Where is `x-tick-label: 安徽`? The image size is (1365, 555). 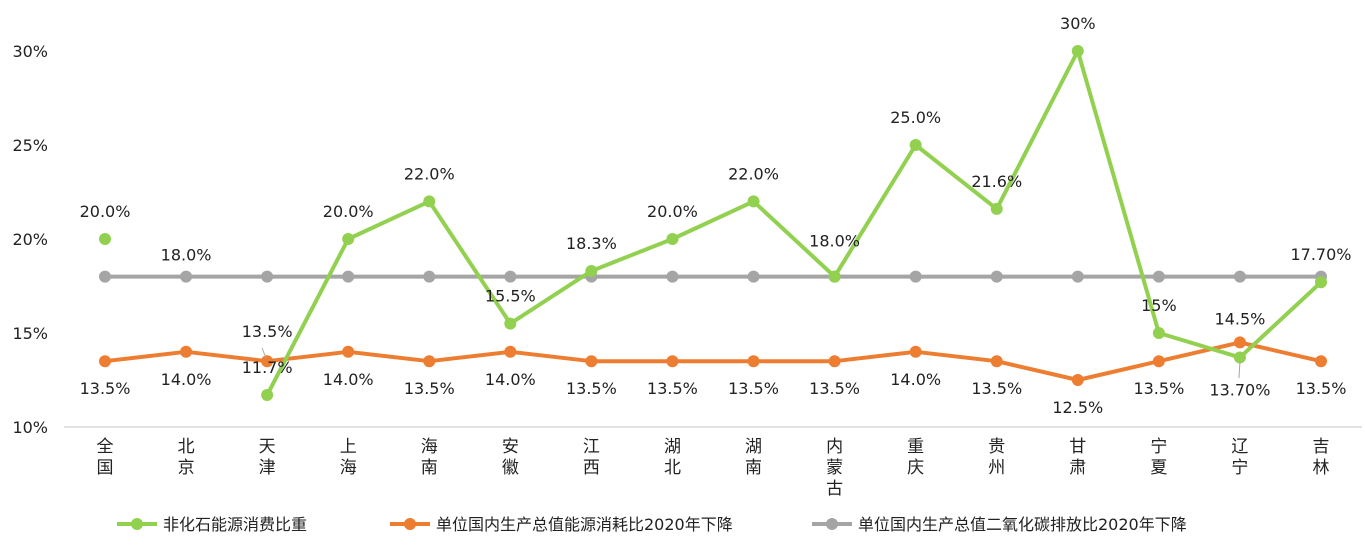 x-tick-label: 安徽 is located at coordinates (510, 457).